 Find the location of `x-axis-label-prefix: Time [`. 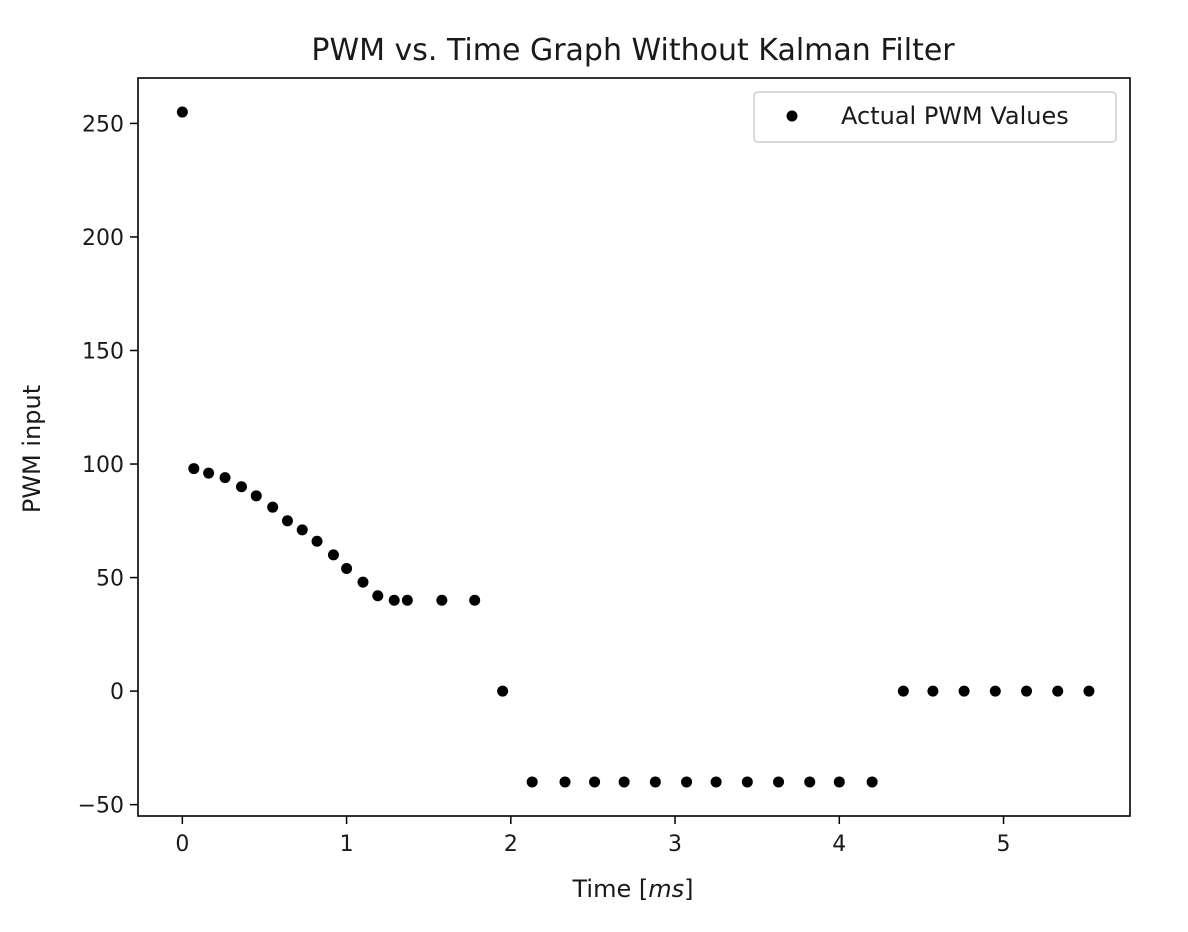

x-axis-label-prefix: Time [ is located at coordinates (610, 889).